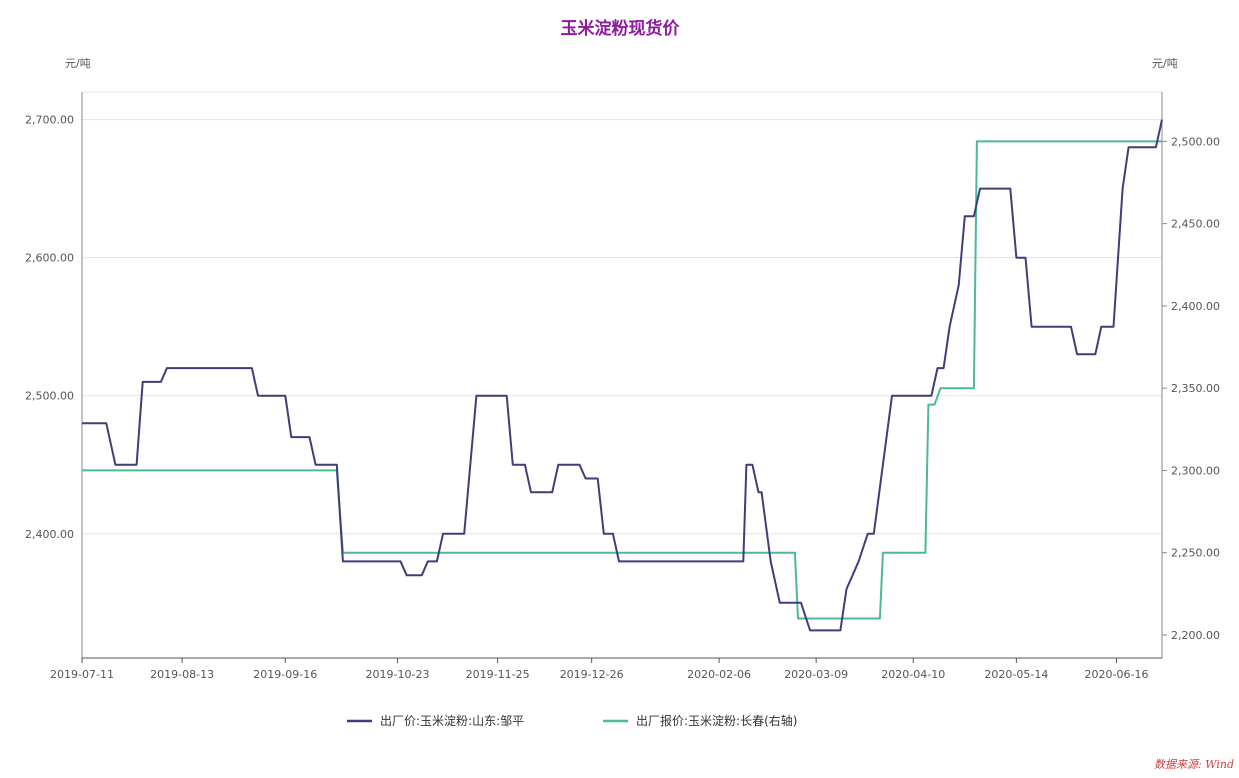  I want to click on x-tick-label: 2019-08-13, so click(182, 674).